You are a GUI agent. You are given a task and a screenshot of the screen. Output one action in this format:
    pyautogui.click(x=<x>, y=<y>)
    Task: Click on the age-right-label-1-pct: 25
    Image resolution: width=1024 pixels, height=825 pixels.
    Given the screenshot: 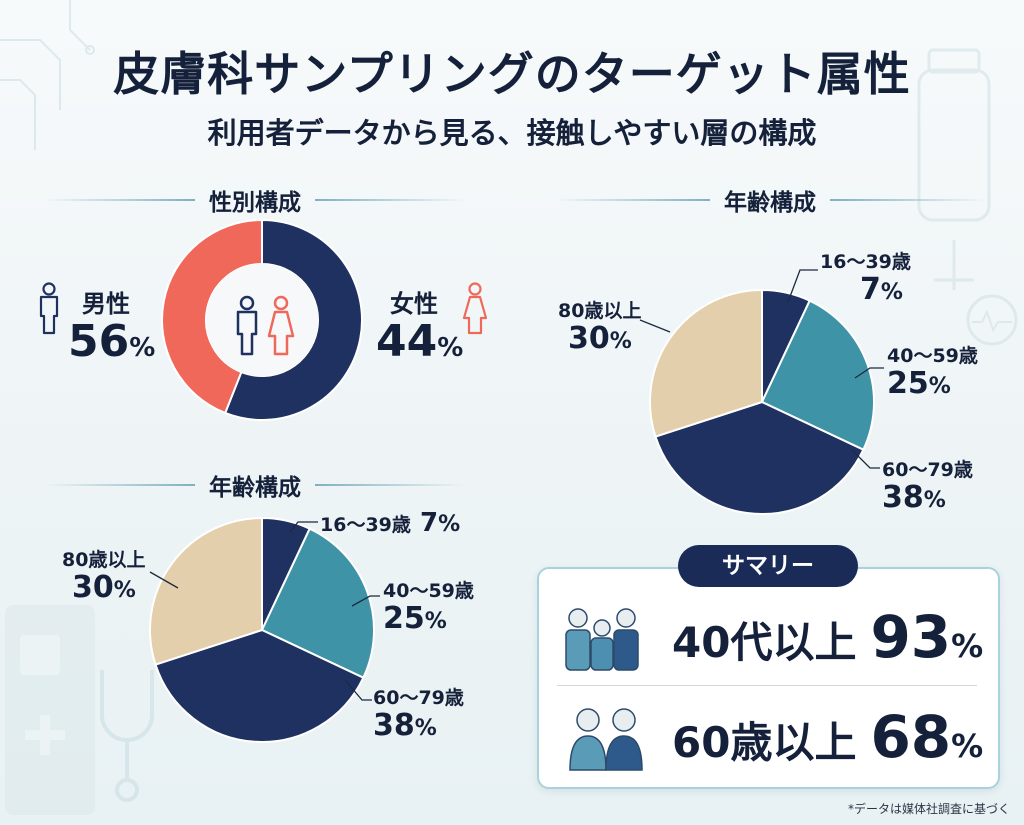 What is the action you would take?
    pyautogui.click(x=908, y=383)
    